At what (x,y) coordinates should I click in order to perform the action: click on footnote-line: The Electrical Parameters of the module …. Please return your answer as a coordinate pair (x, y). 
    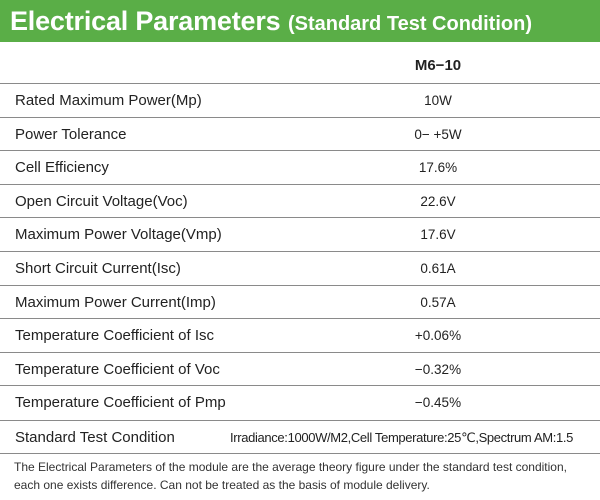
    Looking at the image, I should click on (290, 467).